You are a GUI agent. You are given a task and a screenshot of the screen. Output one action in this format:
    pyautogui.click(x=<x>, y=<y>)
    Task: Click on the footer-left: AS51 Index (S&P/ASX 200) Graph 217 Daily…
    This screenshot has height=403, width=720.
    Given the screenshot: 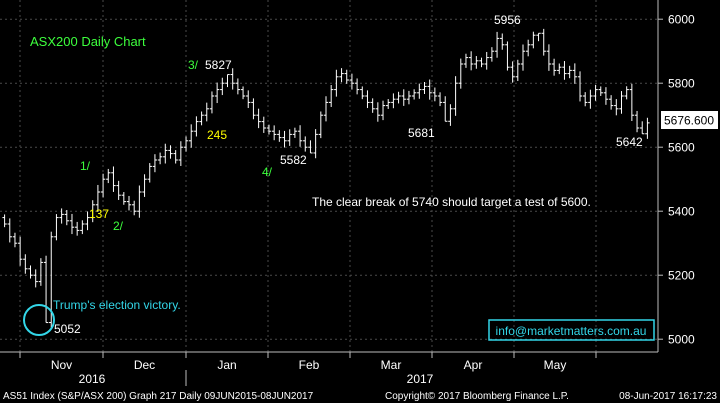 What is the action you would take?
    pyautogui.click(x=158, y=396)
    